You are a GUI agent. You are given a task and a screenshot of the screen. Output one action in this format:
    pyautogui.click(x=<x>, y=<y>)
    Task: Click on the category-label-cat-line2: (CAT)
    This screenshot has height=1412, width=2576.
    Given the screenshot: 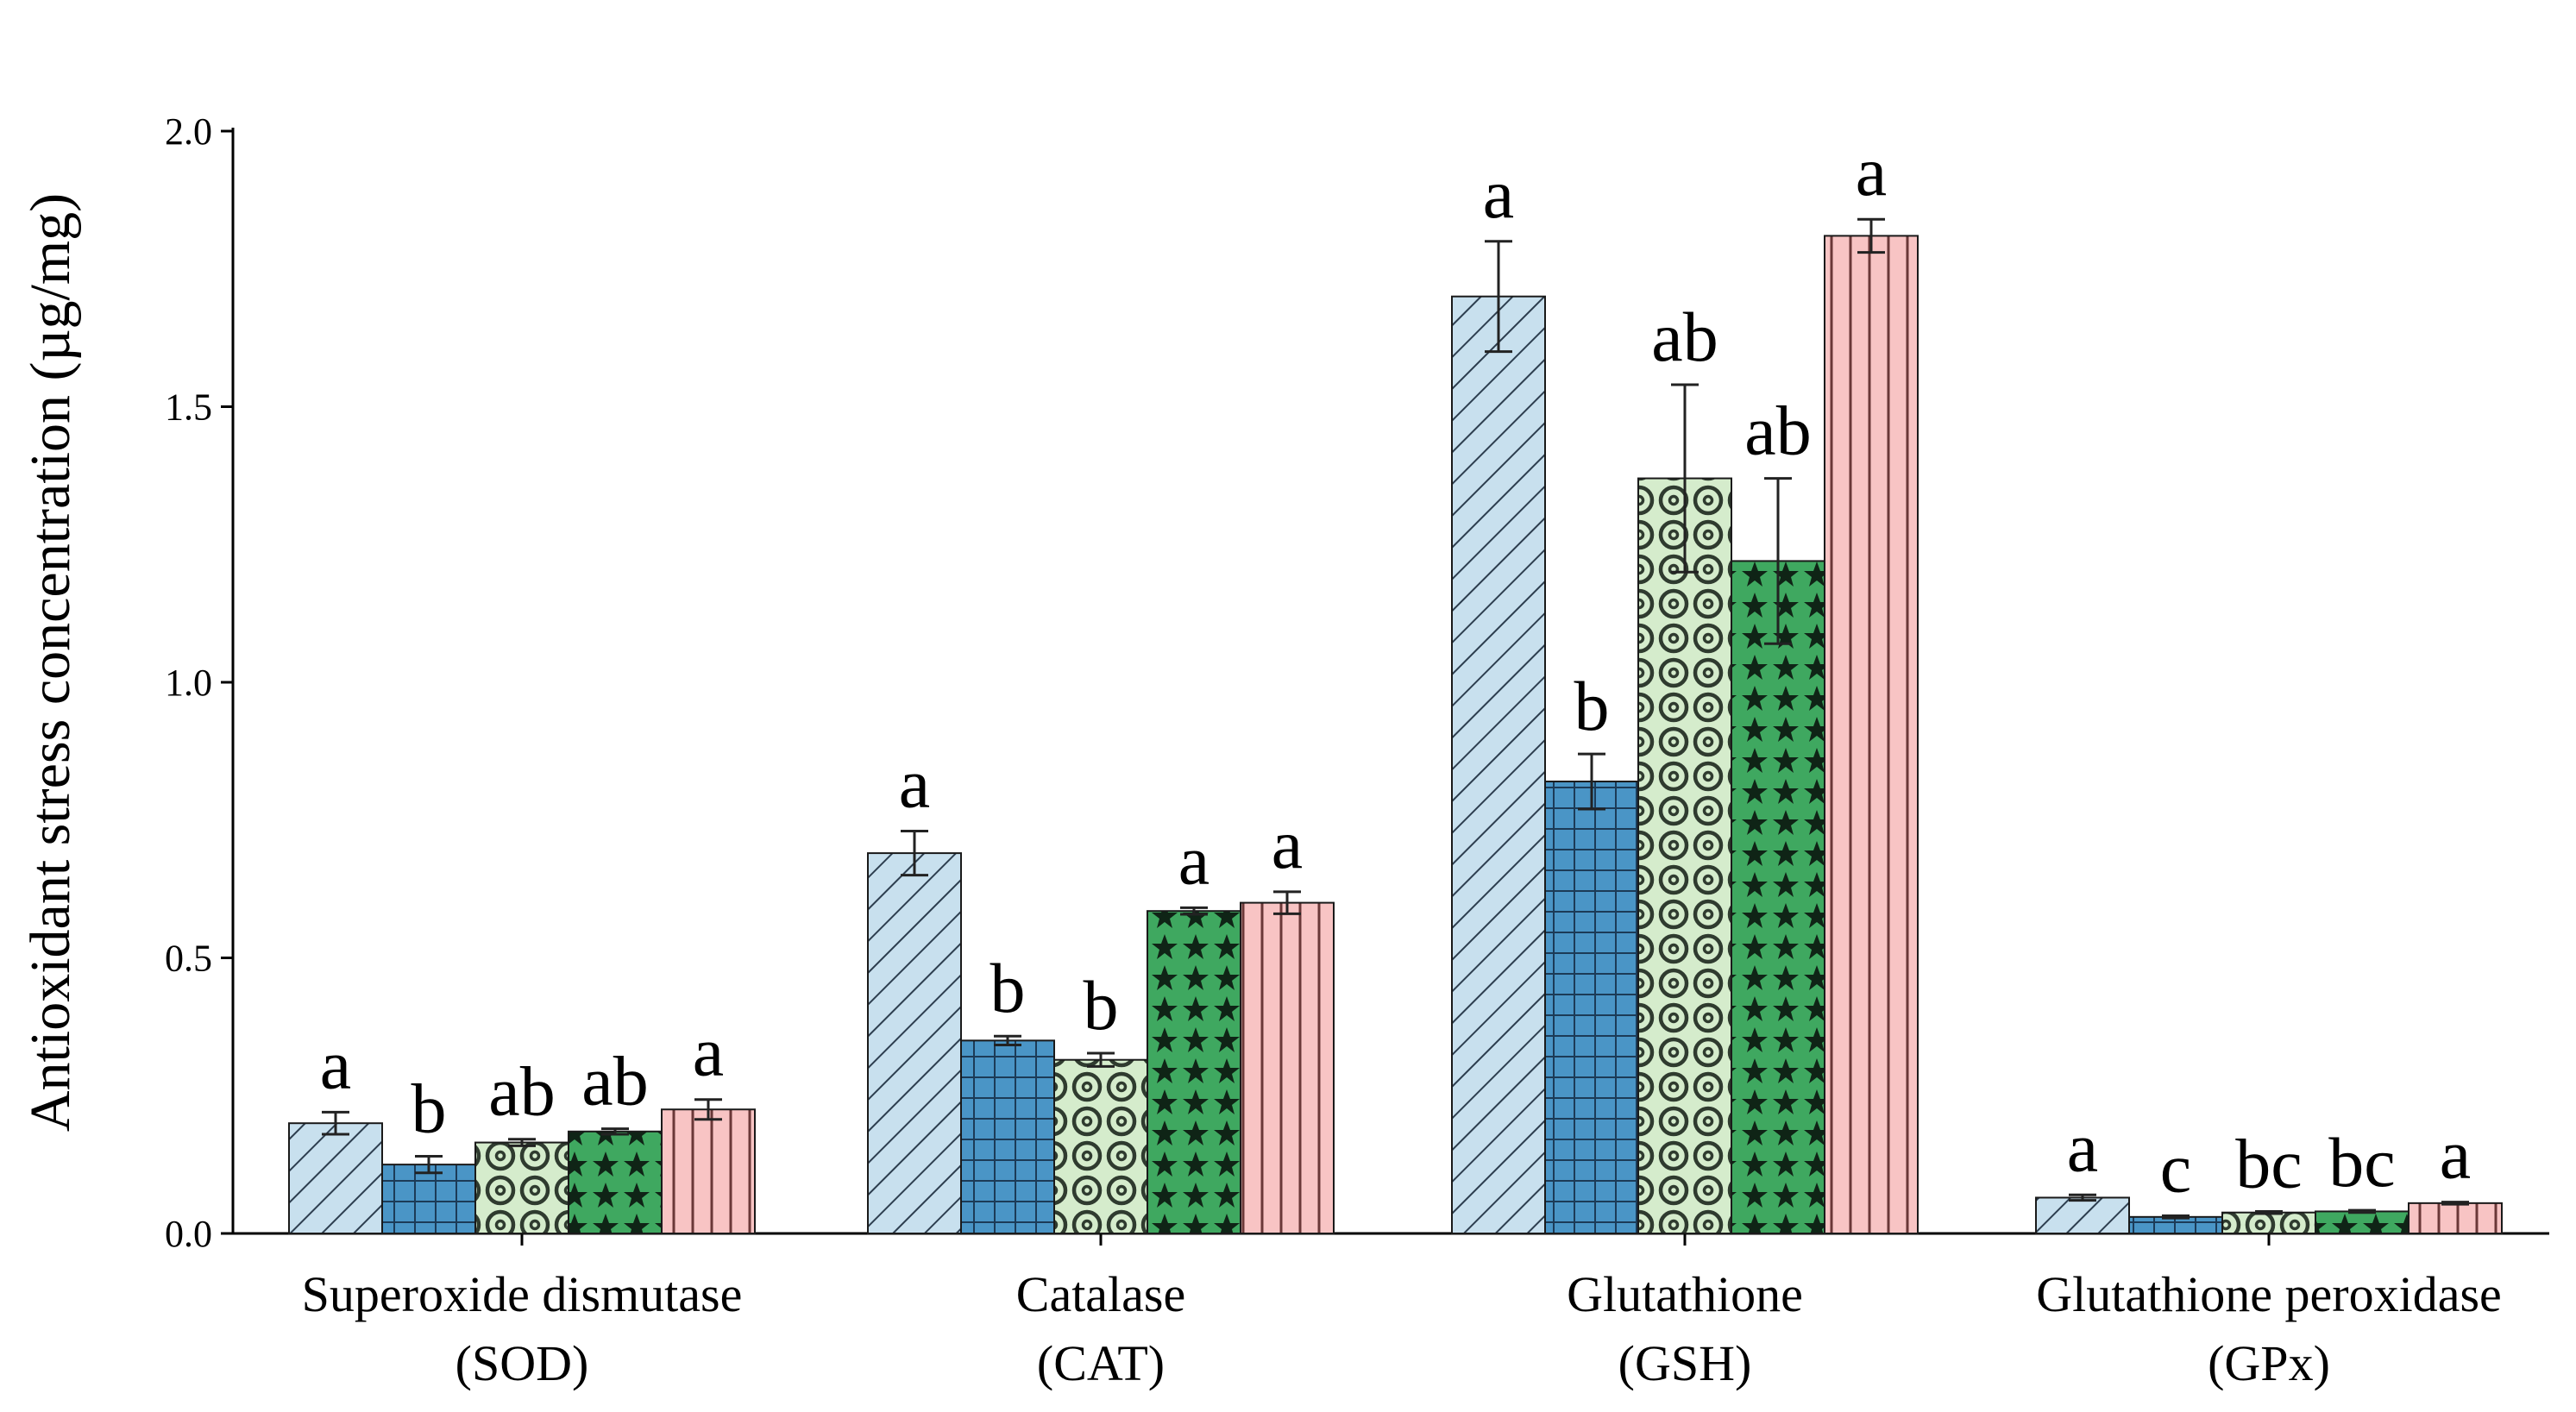 What is the action you would take?
    pyautogui.click(x=1101, y=1363)
    